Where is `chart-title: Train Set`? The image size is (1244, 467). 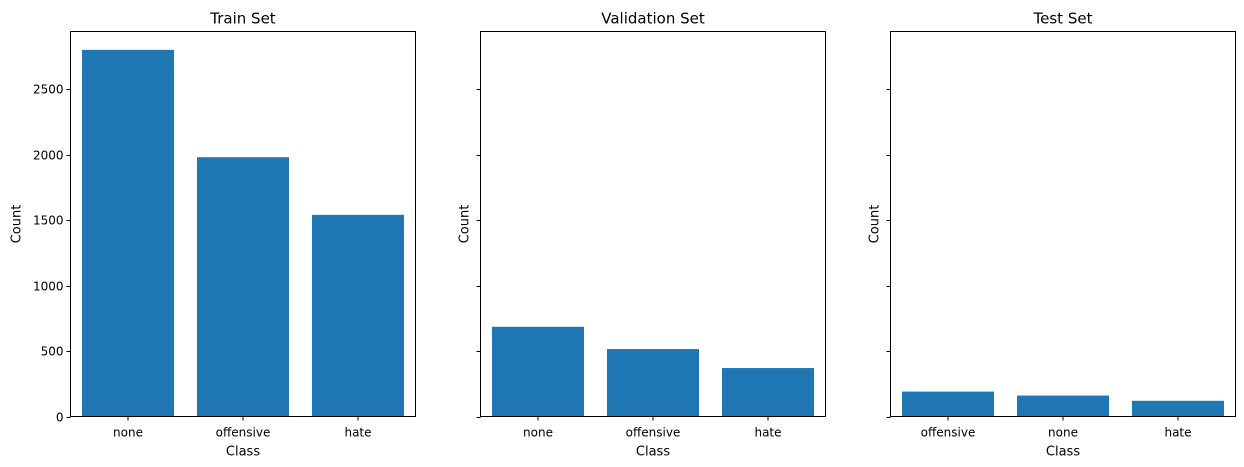 chart-title: Train Set is located at coordinates (242, 19).